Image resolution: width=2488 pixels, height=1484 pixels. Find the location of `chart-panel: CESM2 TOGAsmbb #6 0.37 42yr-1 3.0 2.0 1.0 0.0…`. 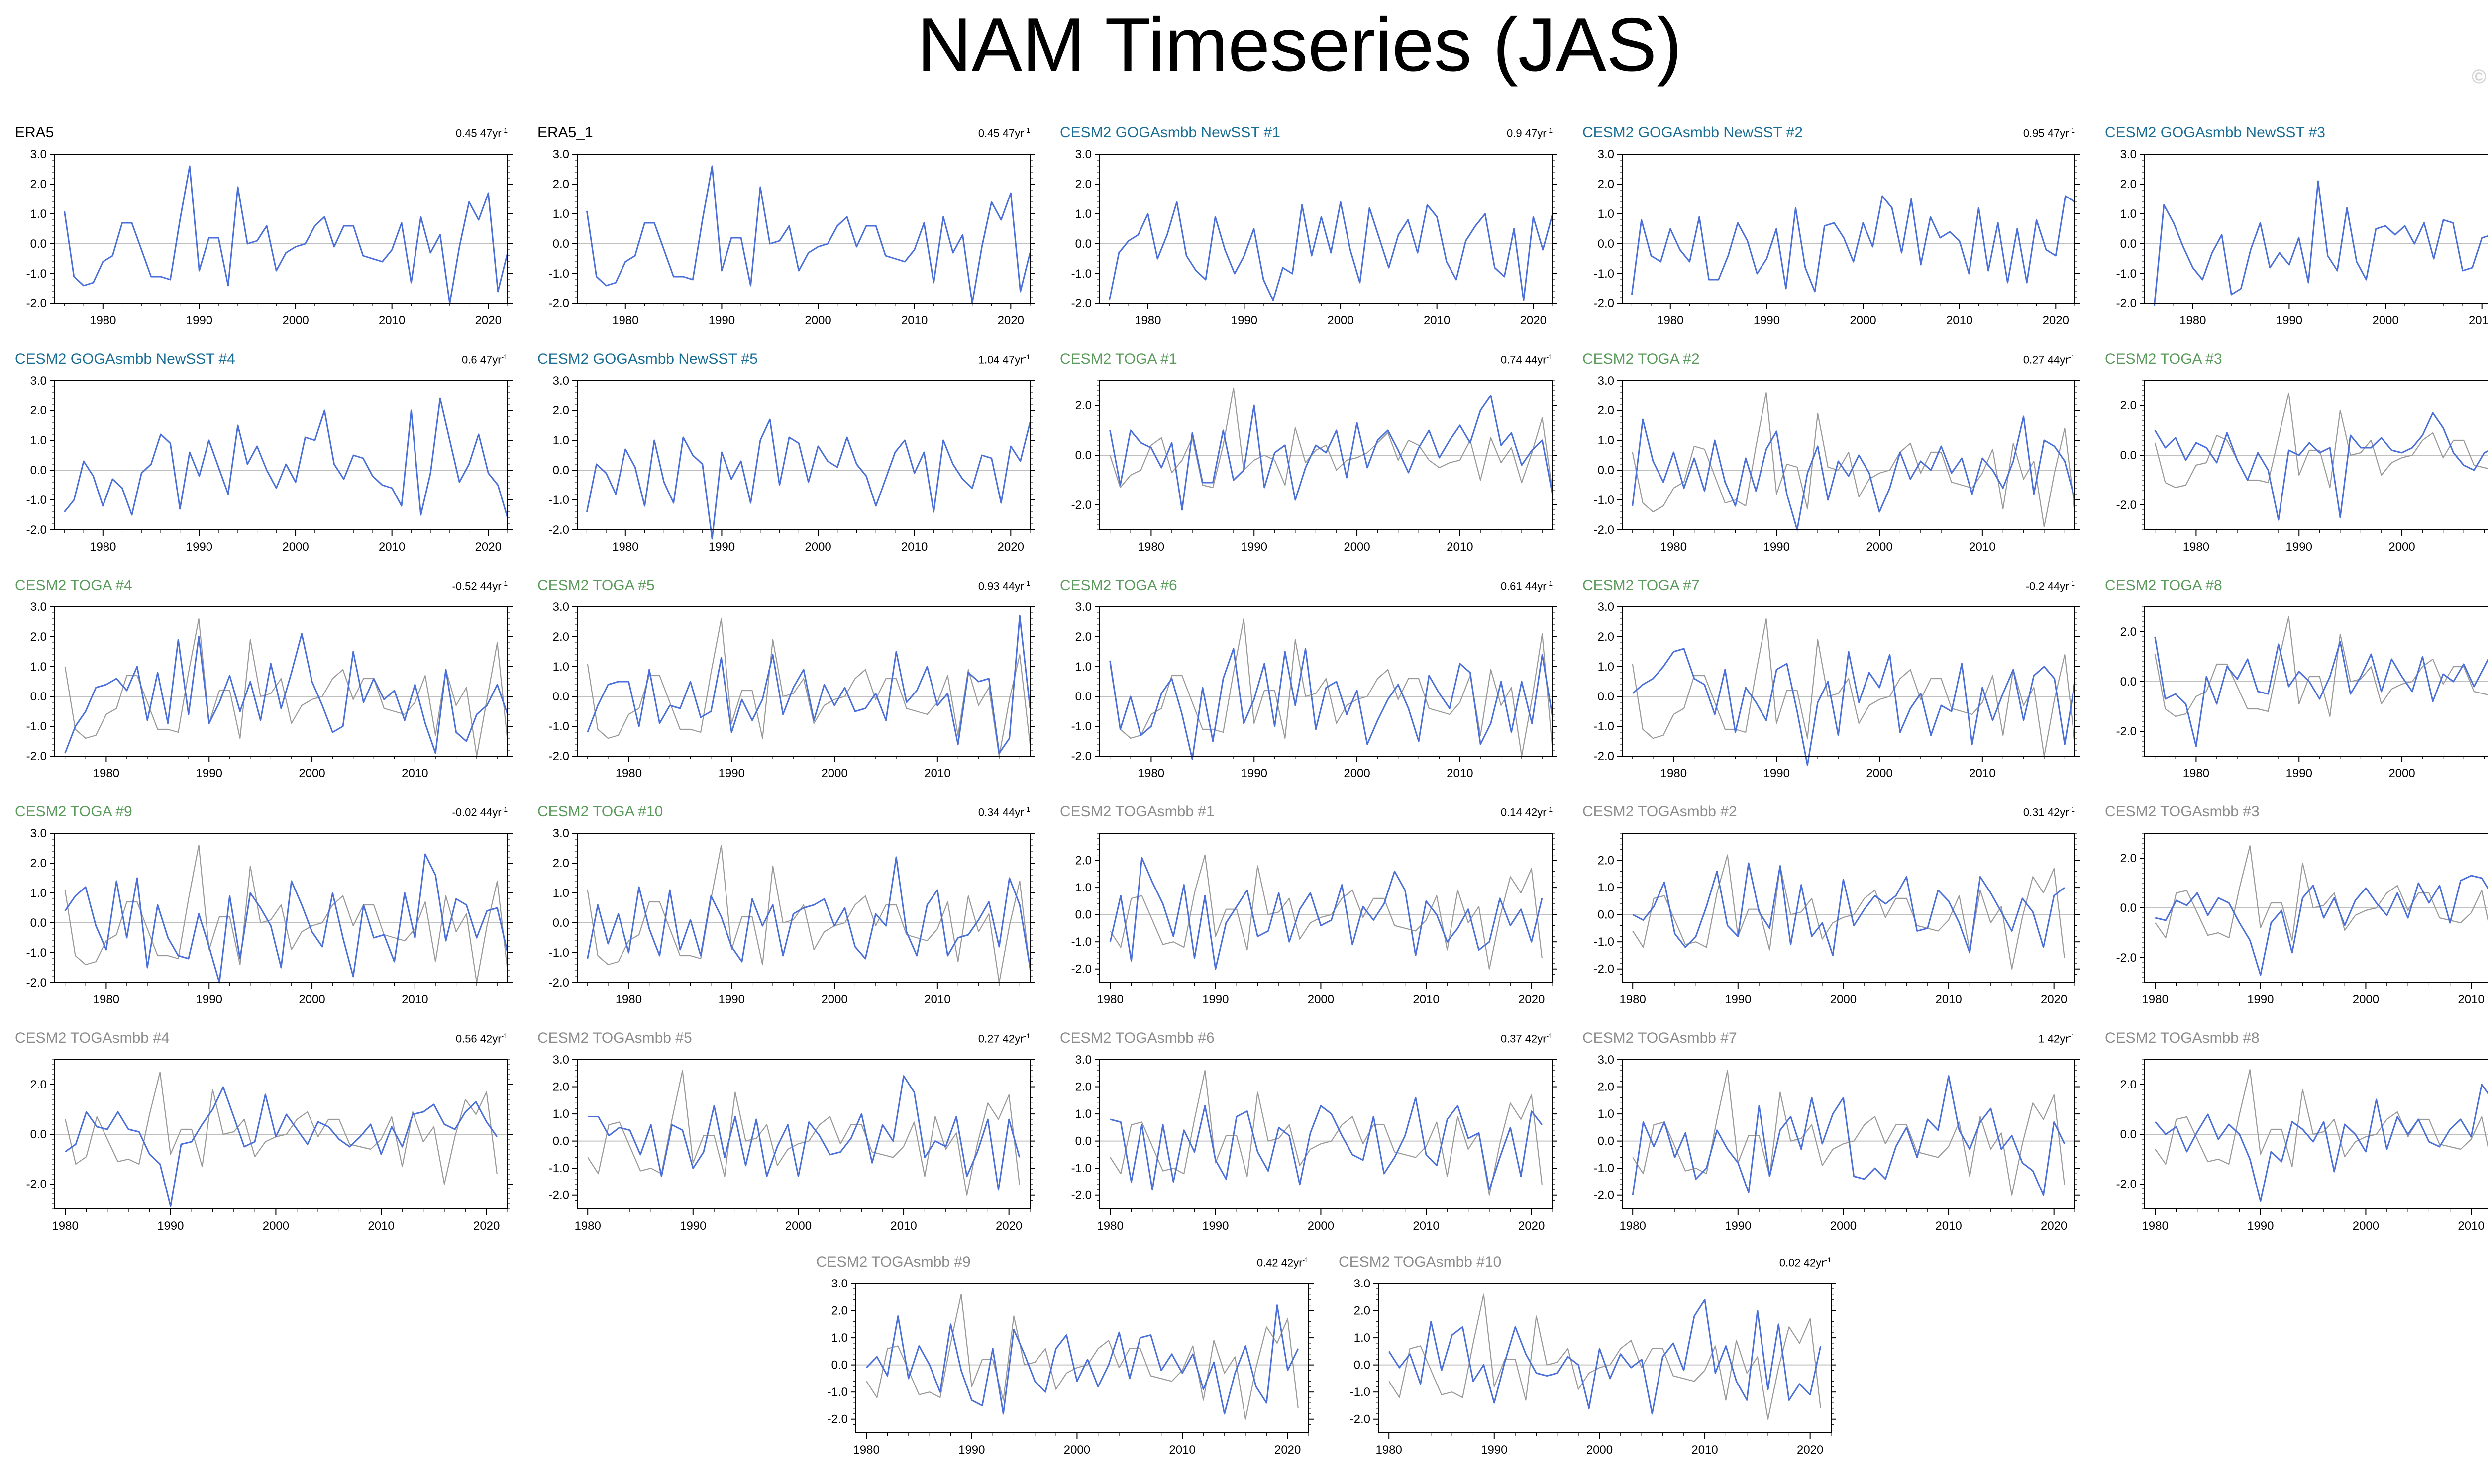

chart-panel: CESM2 TOGAsmbb #6 0.37 42yr-1 3.0 2.0 1.0 0.0… is located at coordinates (1311, 1140).